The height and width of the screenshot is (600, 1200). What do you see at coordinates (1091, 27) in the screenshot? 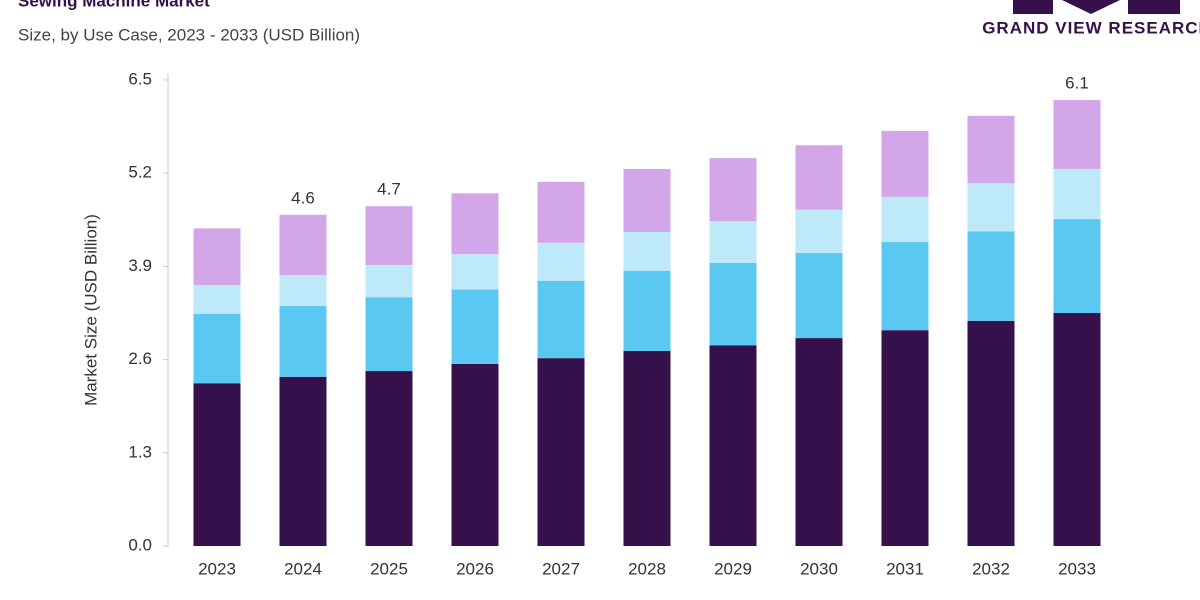
I see `brand-text: GRAND VIEW RESEARCH` at bounding box center [1091, 27].